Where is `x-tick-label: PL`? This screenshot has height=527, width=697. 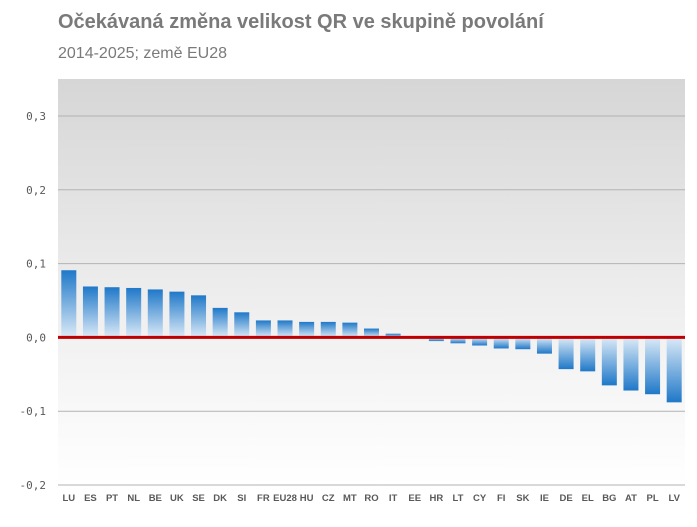 x-tick-label: PL is located at coordinates (652, 498).